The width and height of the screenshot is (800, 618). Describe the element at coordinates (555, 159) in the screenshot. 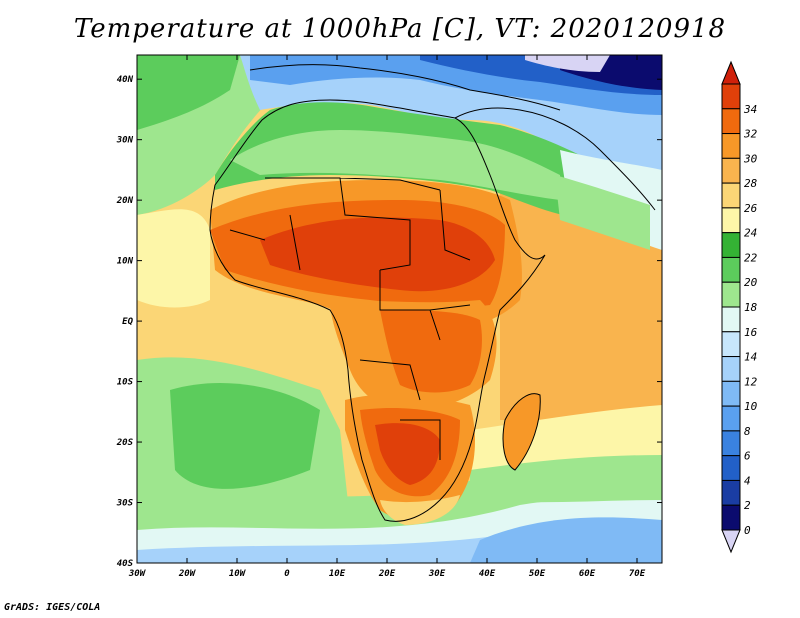

I see `mideast-coastline` at that location.